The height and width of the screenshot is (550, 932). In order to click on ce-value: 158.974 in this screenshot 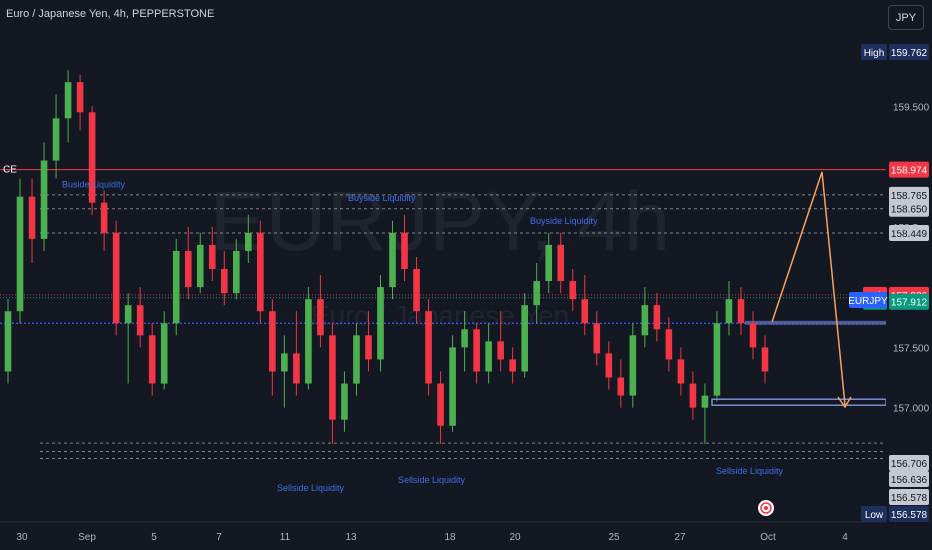, I will do `click(909, 171)`.